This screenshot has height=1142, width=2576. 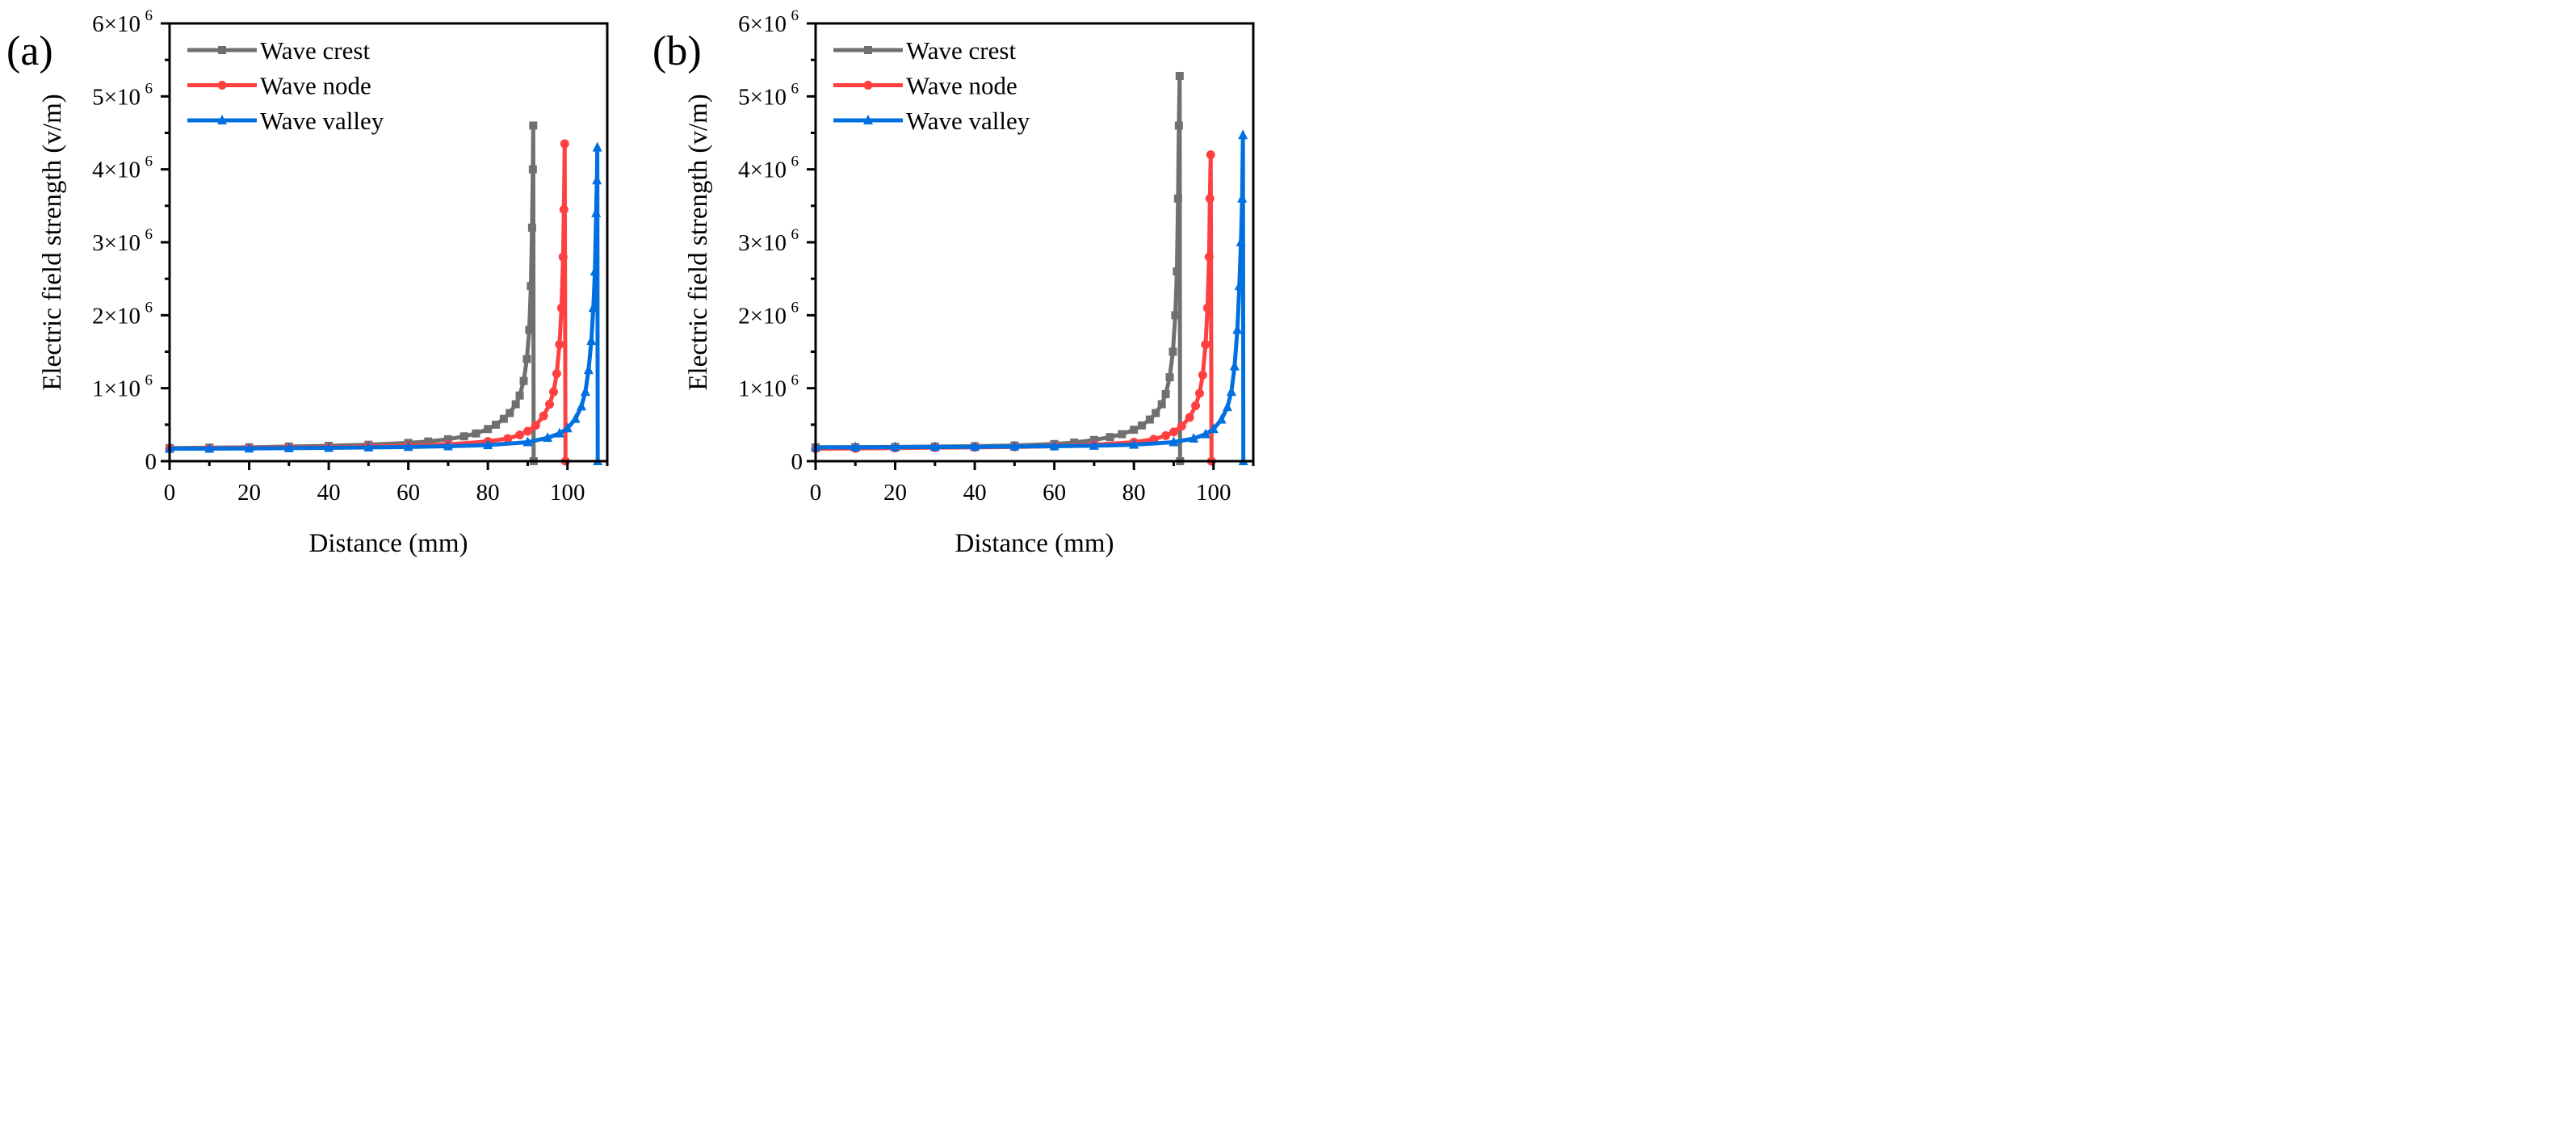 I want to click on y-tick-label: 2×10, so click(x=762, y=316).